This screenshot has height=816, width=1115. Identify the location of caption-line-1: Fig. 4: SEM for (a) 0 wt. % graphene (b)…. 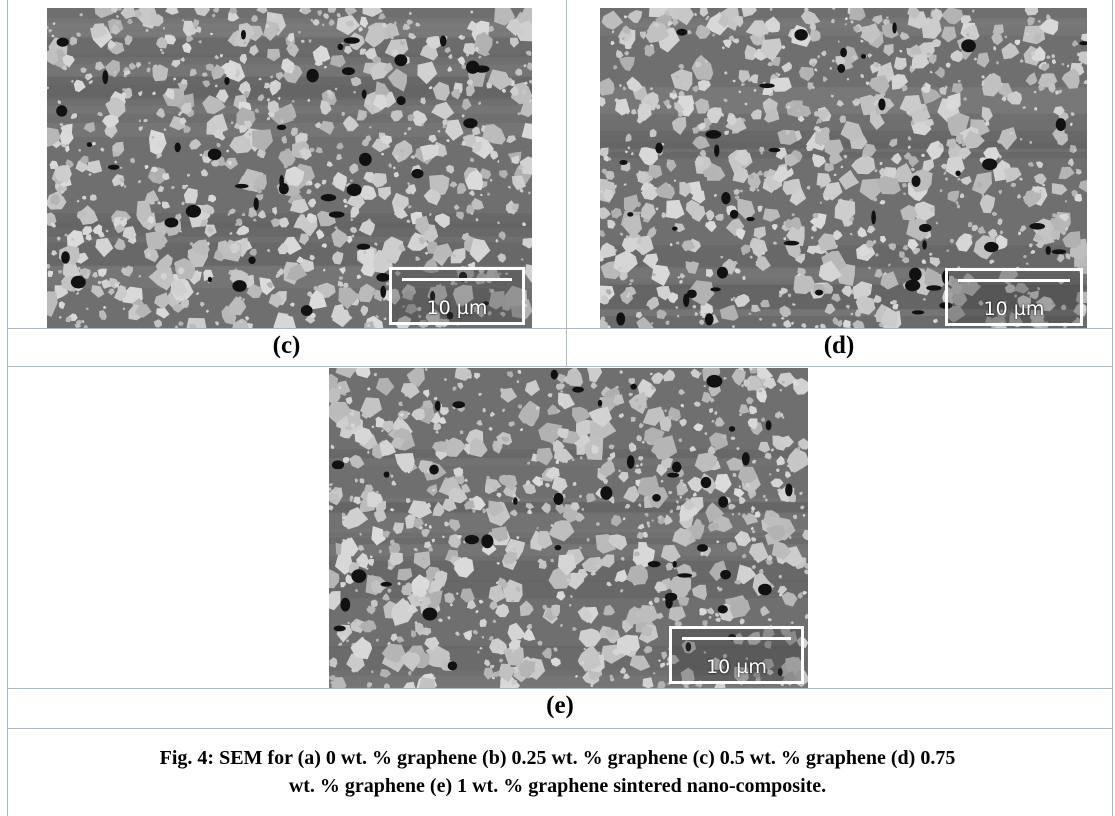
(557, 758).